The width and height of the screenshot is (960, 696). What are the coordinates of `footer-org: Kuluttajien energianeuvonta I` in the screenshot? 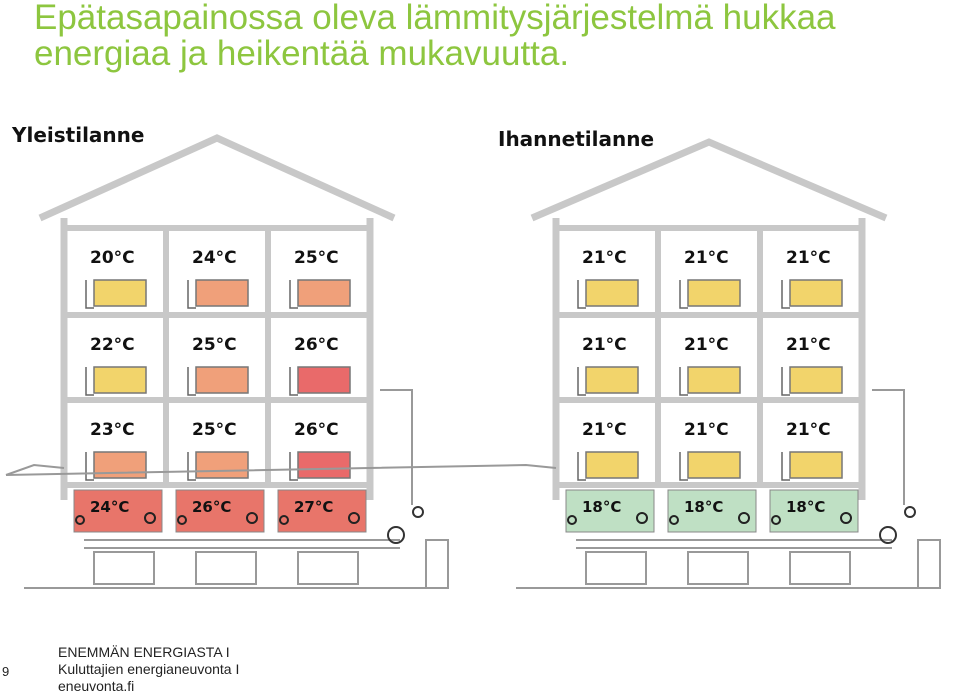 It's located at (149, 669).